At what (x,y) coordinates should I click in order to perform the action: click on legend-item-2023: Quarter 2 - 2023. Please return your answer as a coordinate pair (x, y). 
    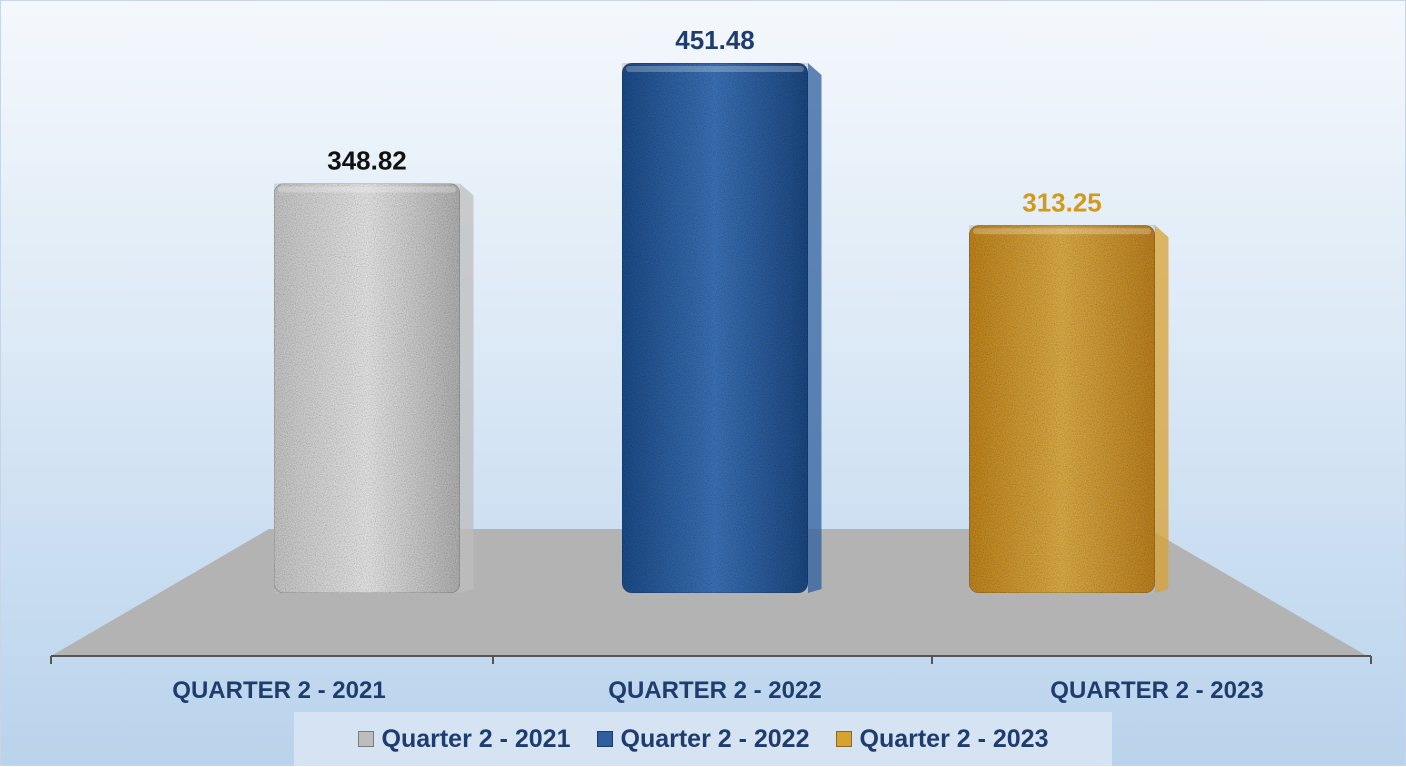
    Looking at the image, I should click on (942, 739).